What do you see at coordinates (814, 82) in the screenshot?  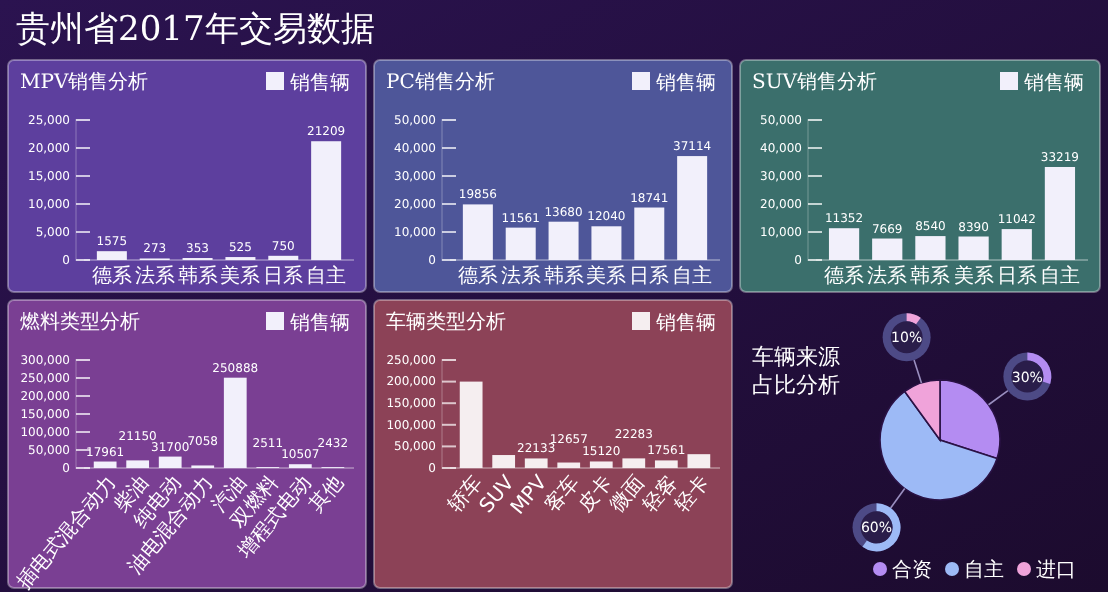 I see `chart-title: SUV销售分析` at bounding box center [814, 82].